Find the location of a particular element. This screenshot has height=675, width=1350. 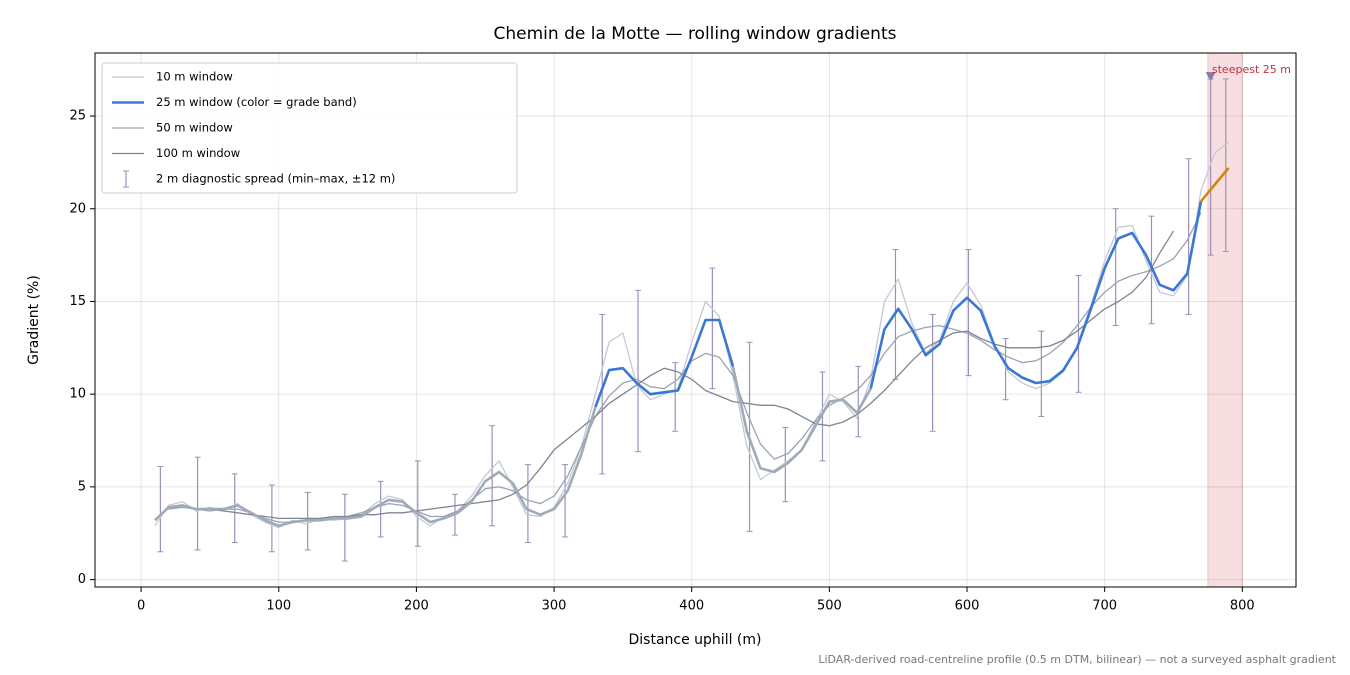

legend-label: 10 m window is located at coordinates (194, 77).